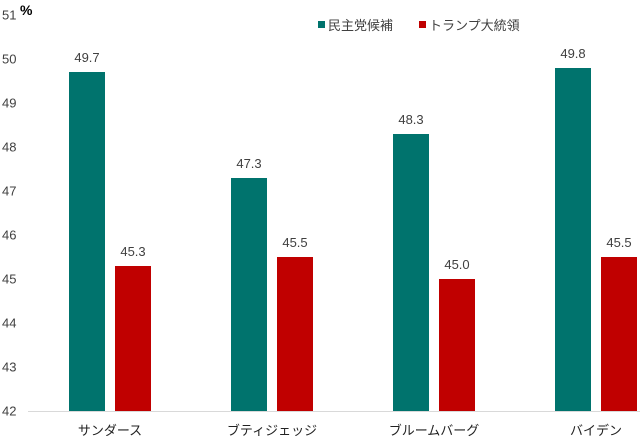 This screenshot has width=640, height=439. What do you see at coordinates (9, 367) in the screenshot?
I see `y-tick-label: 43` at bounding box center [9, 367].